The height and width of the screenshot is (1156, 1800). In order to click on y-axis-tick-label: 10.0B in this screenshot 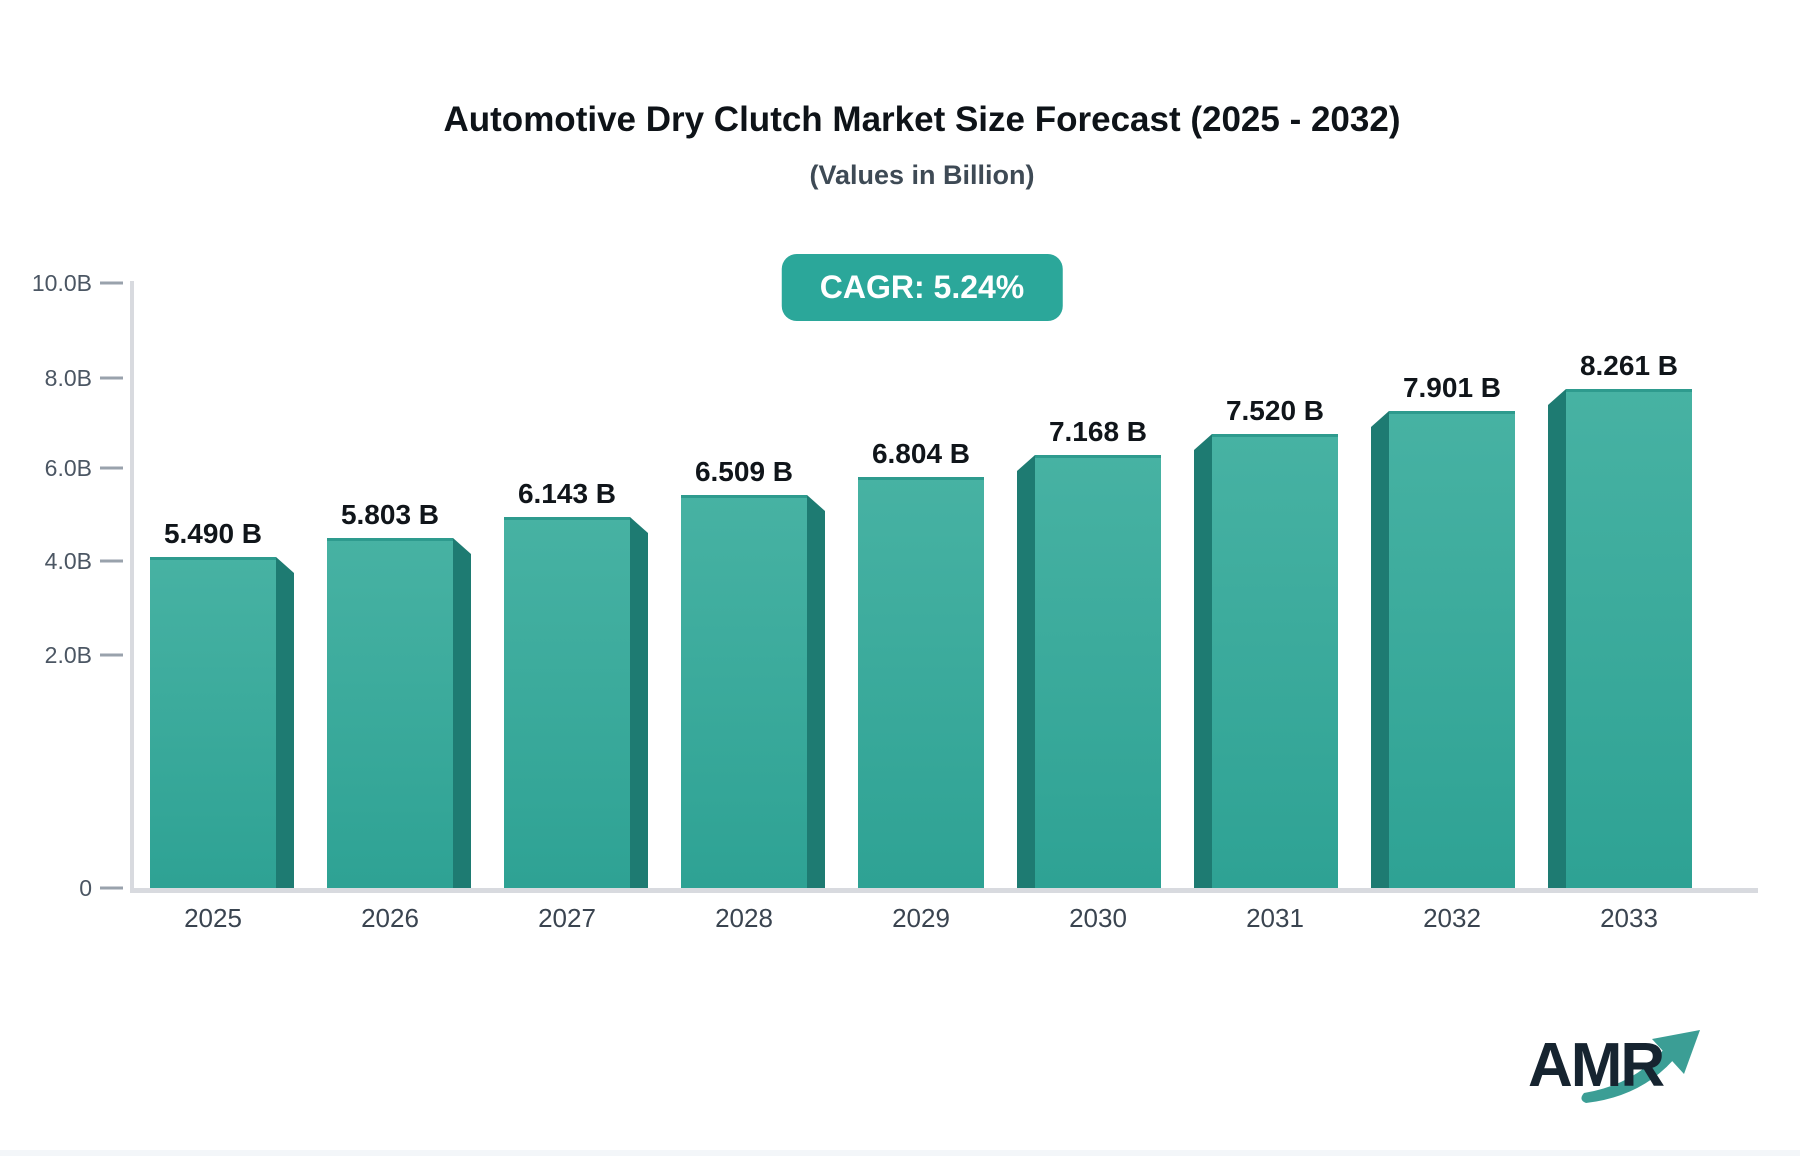, I will do `click(62, 283)`.